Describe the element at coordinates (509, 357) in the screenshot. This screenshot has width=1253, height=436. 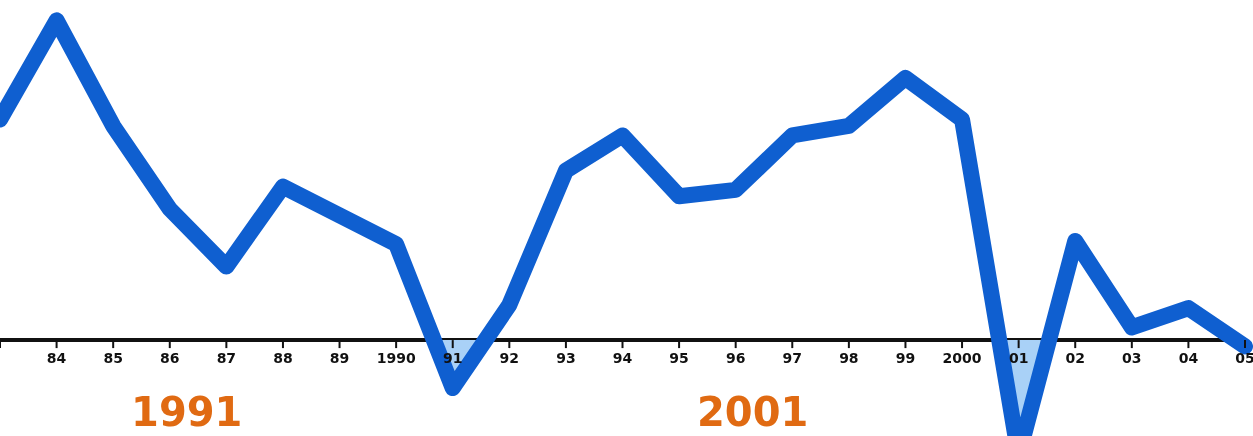
I see `x-tick-label: 92` at that location.